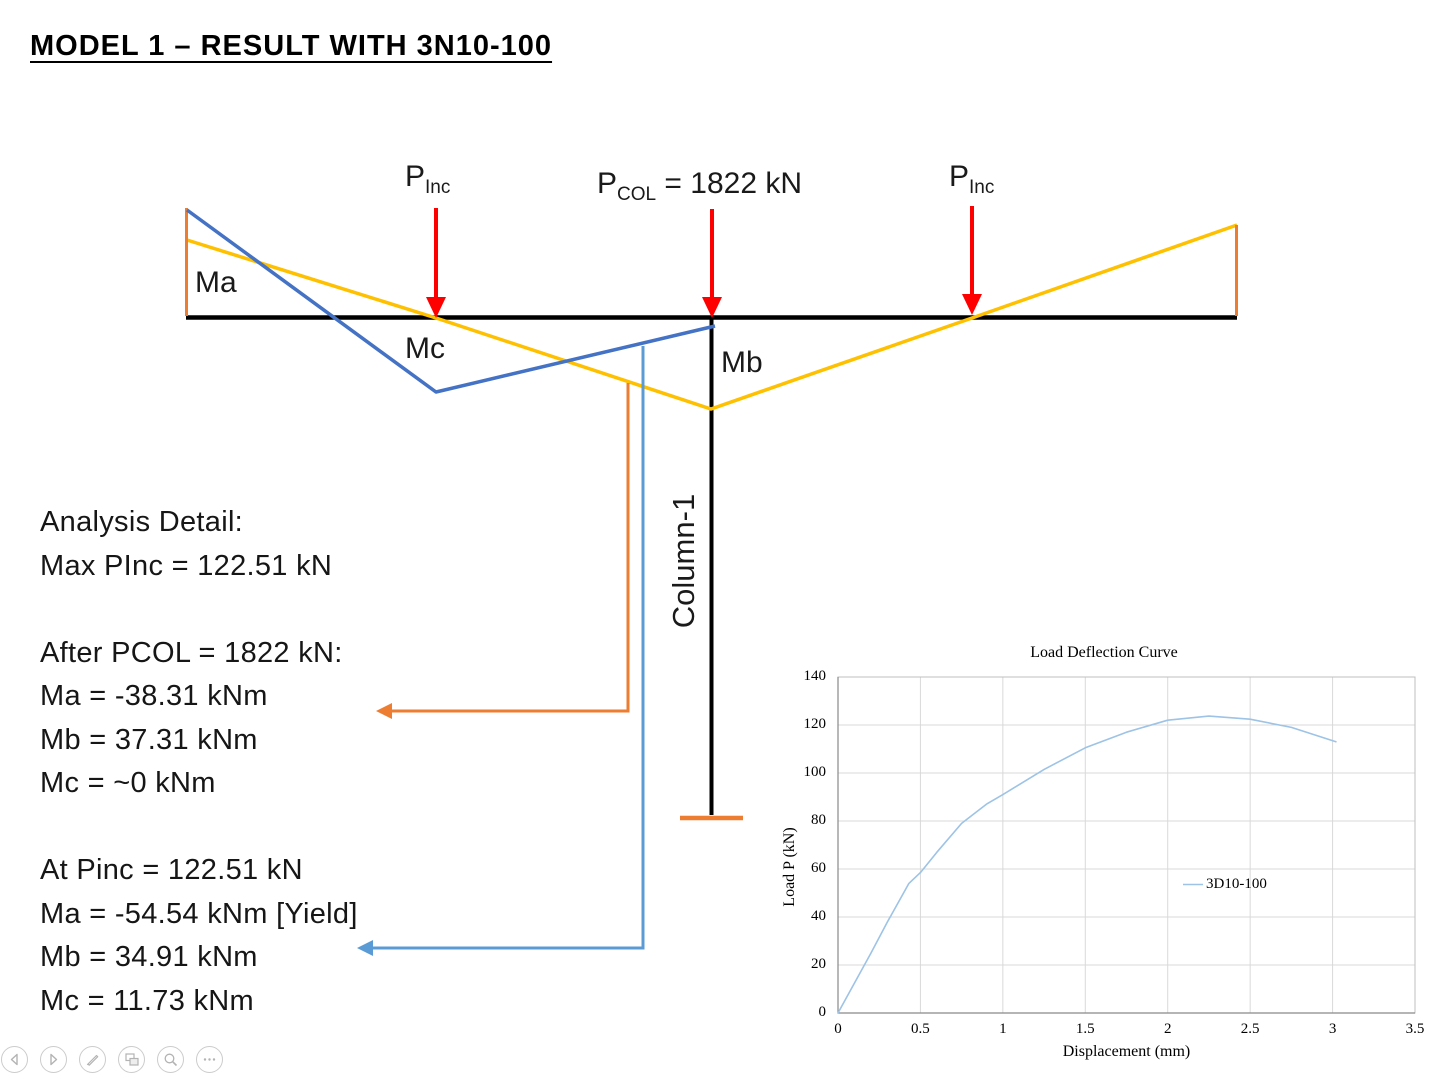 This screenshot has height=1079, width=1435. I want to click on x-tick-label: 0, so click(838, 1029).